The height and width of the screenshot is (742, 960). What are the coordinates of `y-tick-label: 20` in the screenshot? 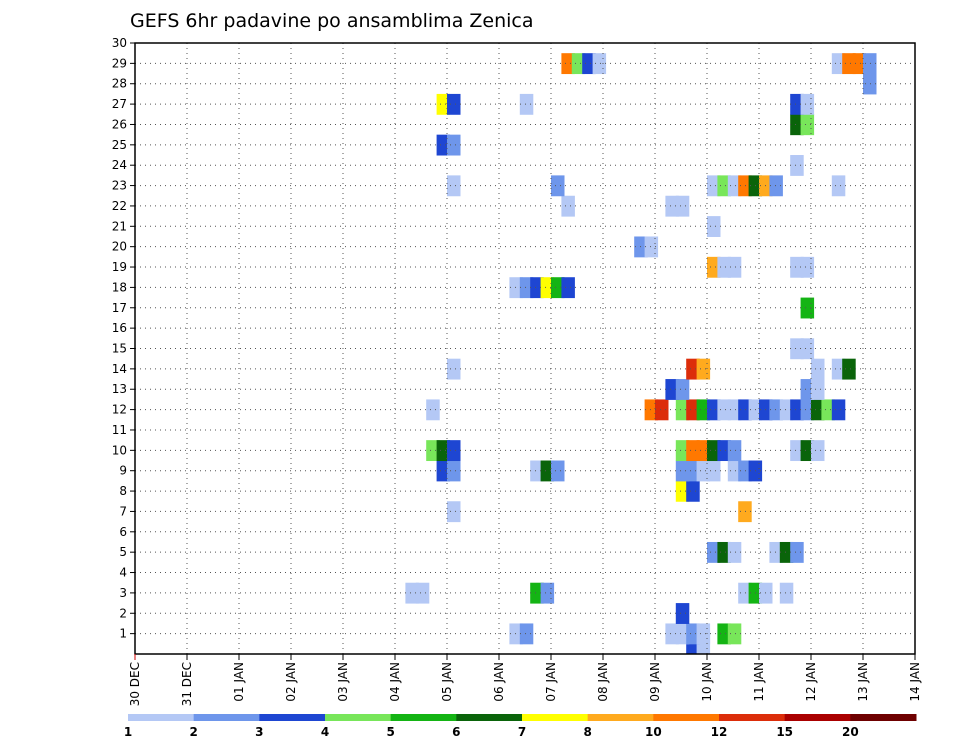 It's located at (119, 247).